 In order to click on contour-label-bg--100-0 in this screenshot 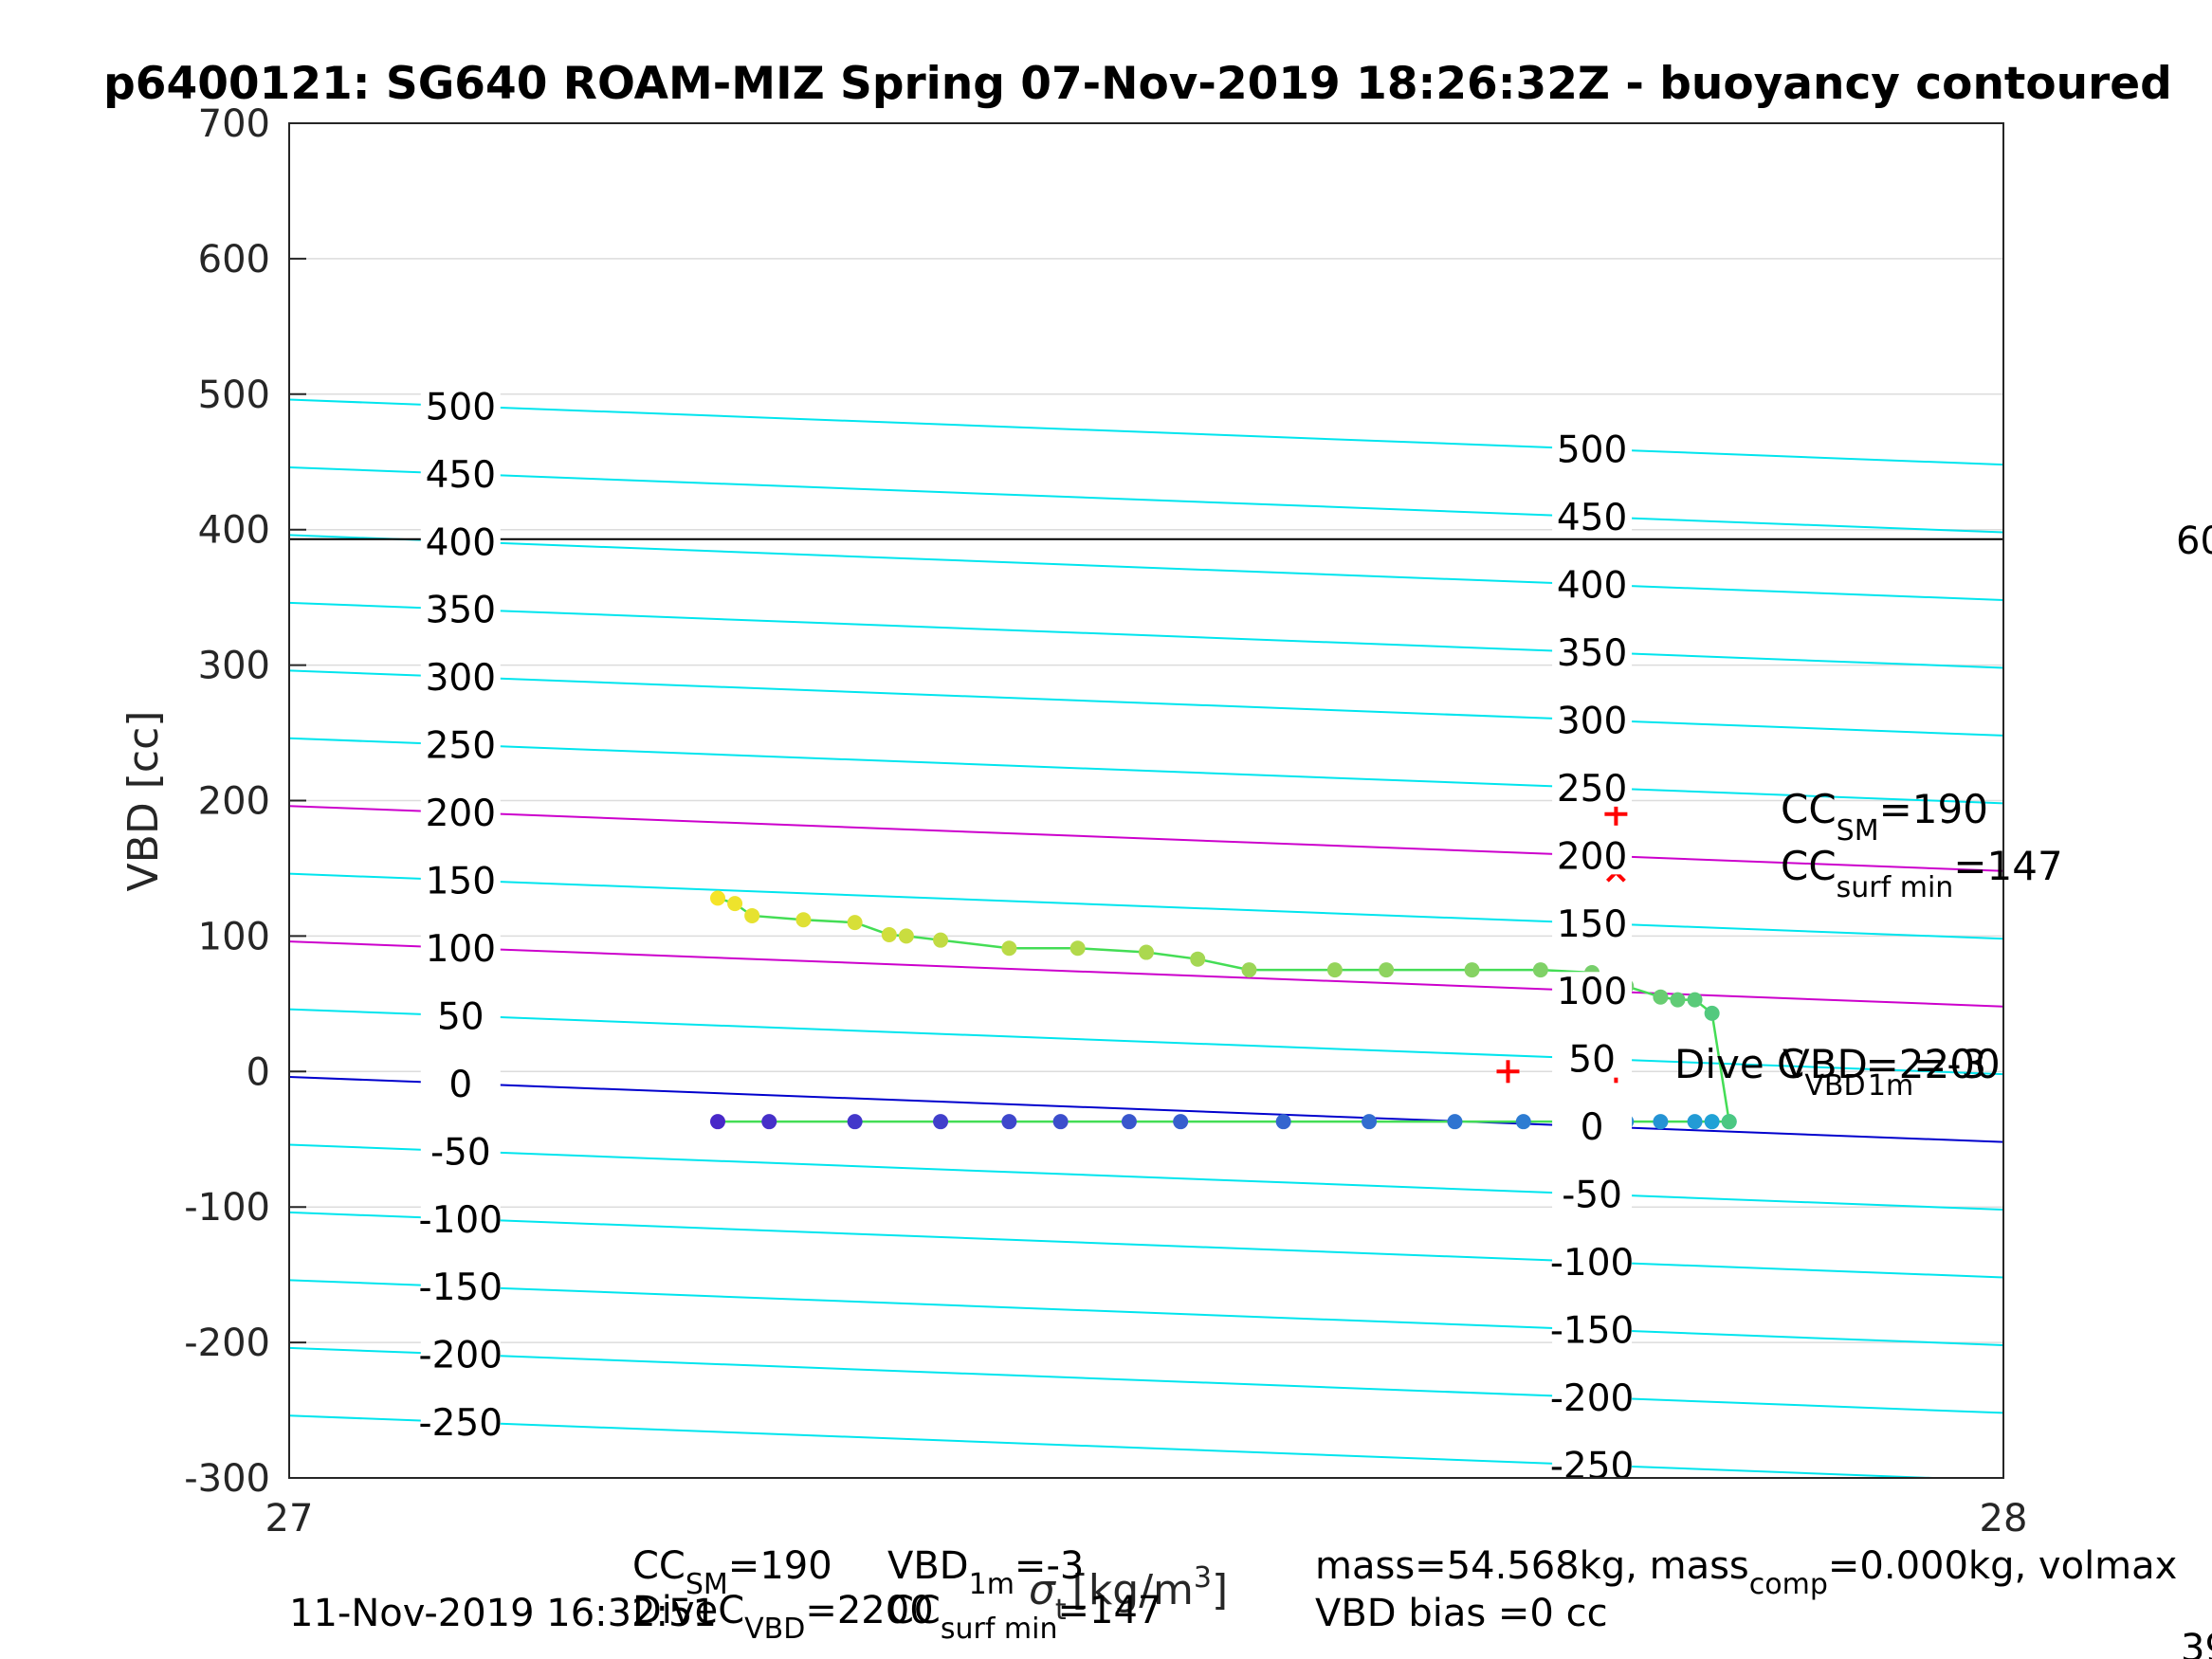, I will do `click(460, 1218)`.